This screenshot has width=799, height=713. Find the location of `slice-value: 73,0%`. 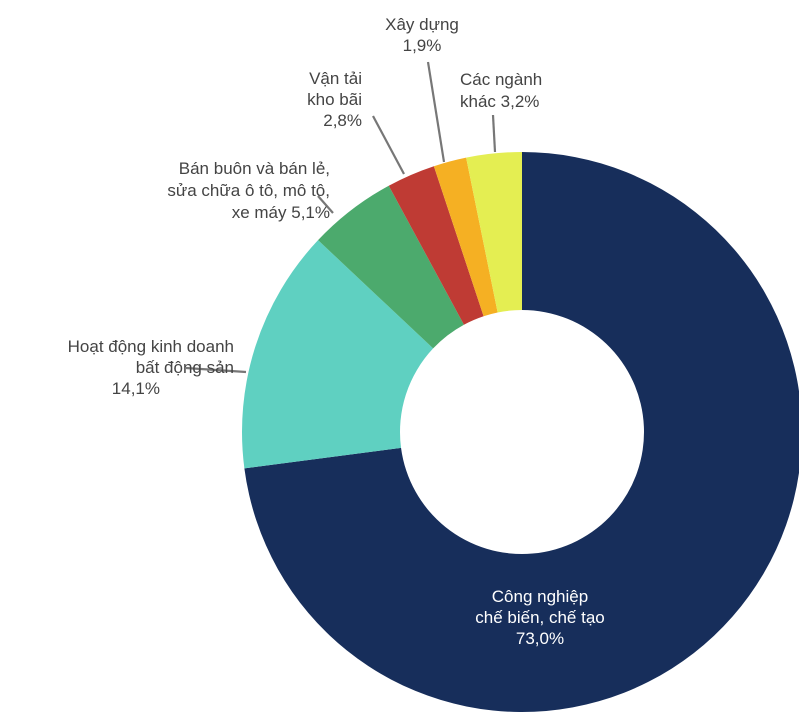

slice-value: 73,0% is located at coordinates (540, 638).